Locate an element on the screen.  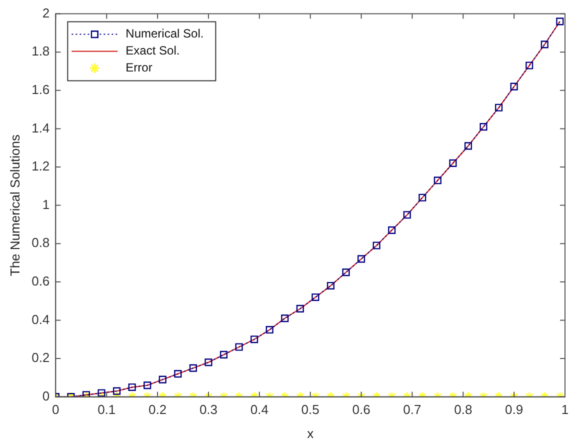
legend-label: Exact Sol. is located at coordinates (153, 51).